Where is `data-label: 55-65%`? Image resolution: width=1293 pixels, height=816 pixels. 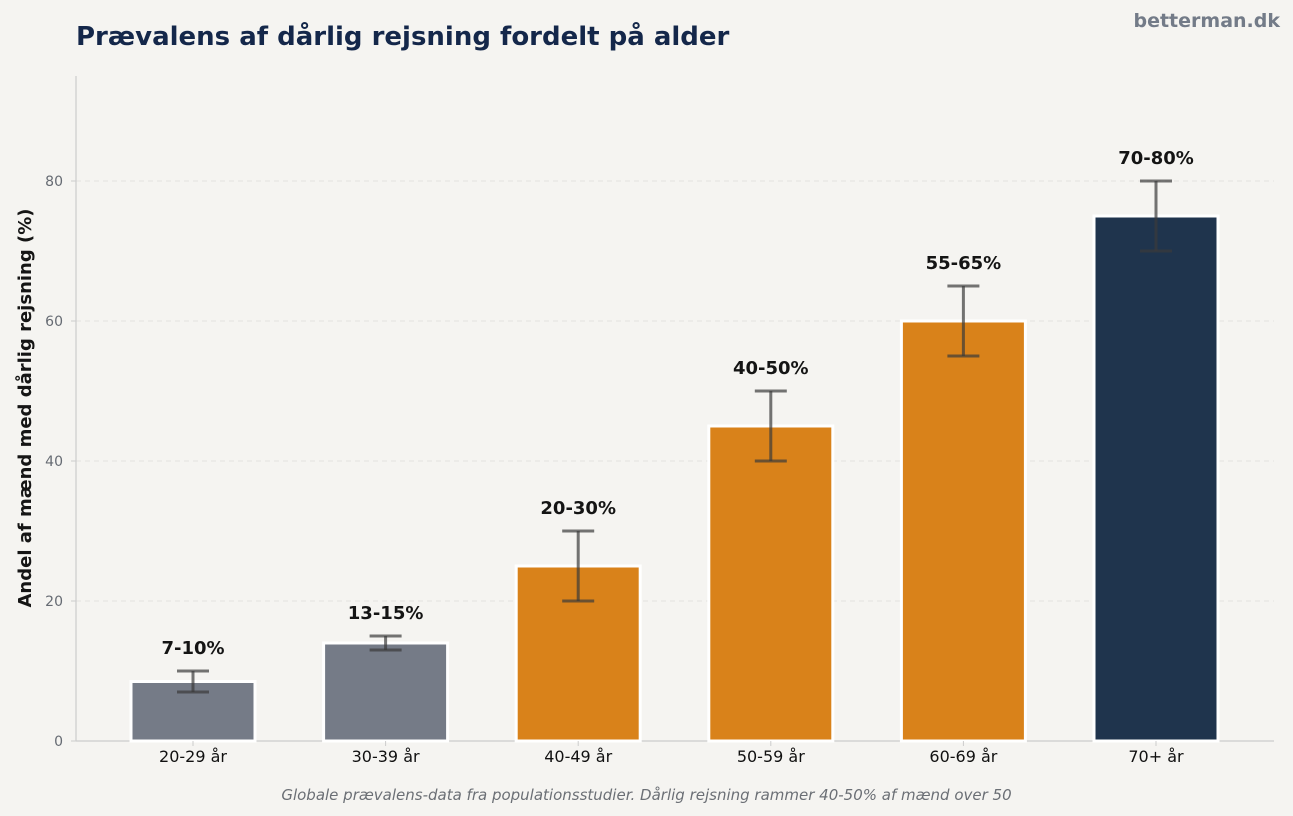
data-label: 55-65% is located at coordinates (964, 263).